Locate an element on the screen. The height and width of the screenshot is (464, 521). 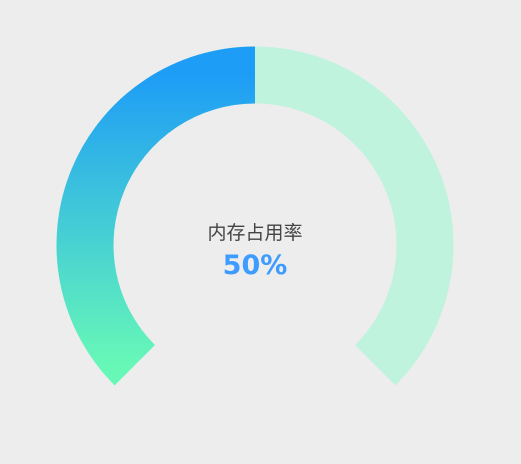
gauge-value: 50% is located at coordinates (255, 265).